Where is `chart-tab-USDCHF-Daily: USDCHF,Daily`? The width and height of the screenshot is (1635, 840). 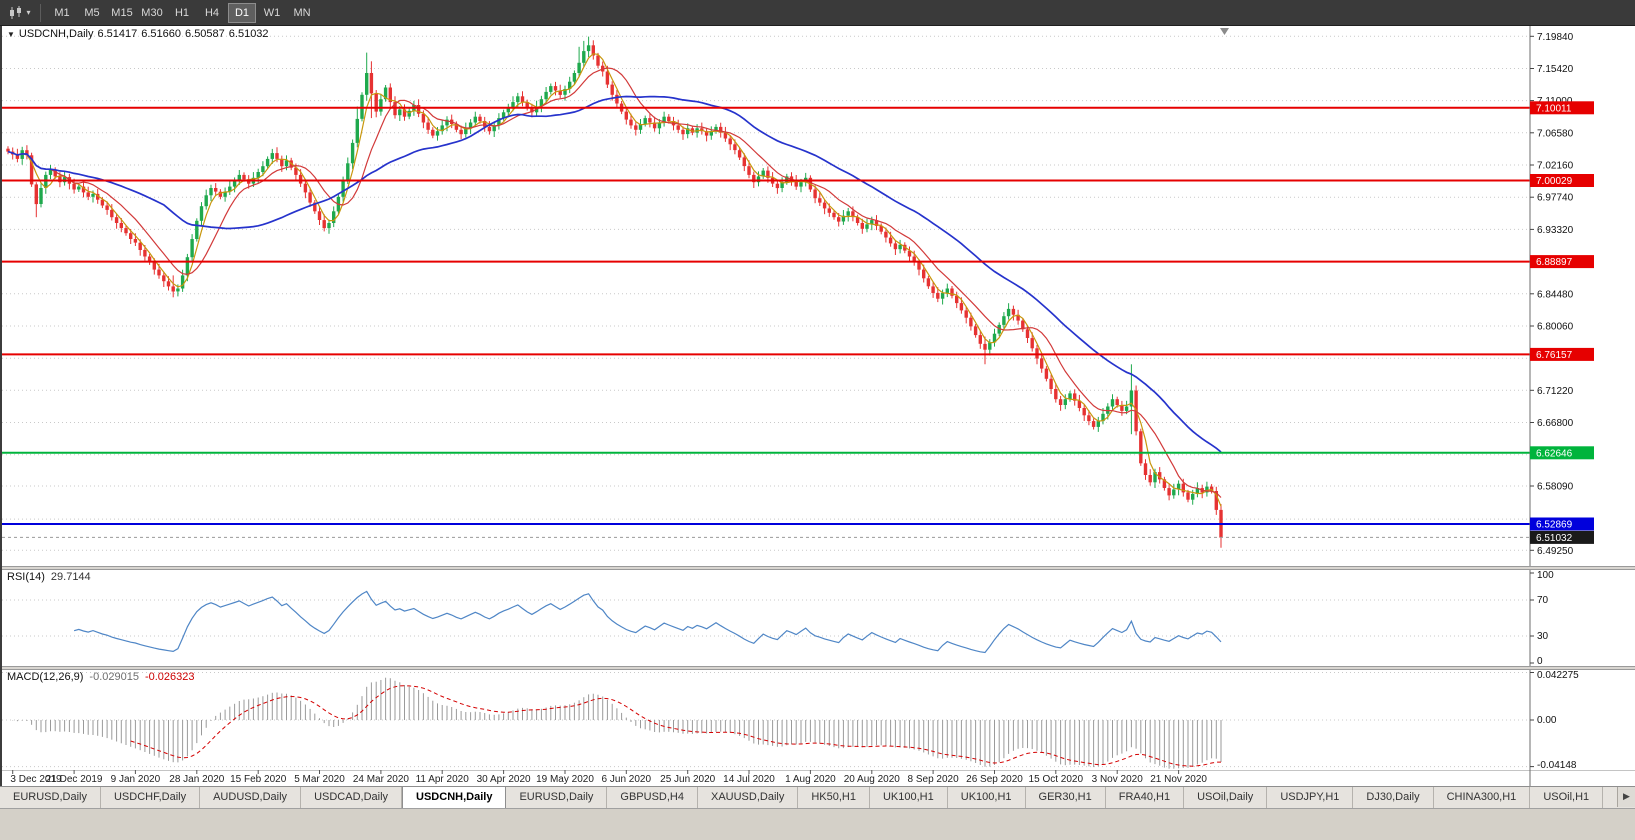 chart-tab-USDCHF-Daily: USDCHF,Daily is located at coordinates (150, 797).